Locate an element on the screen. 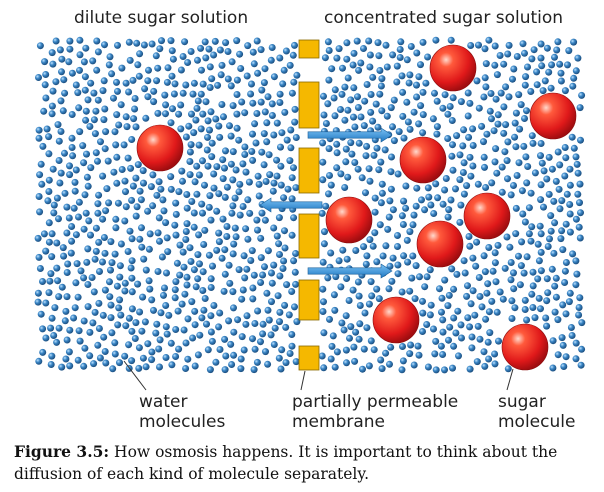 The width and height of the screenshot is (604, 492). water-pointer is located at coordinates (135, 375).